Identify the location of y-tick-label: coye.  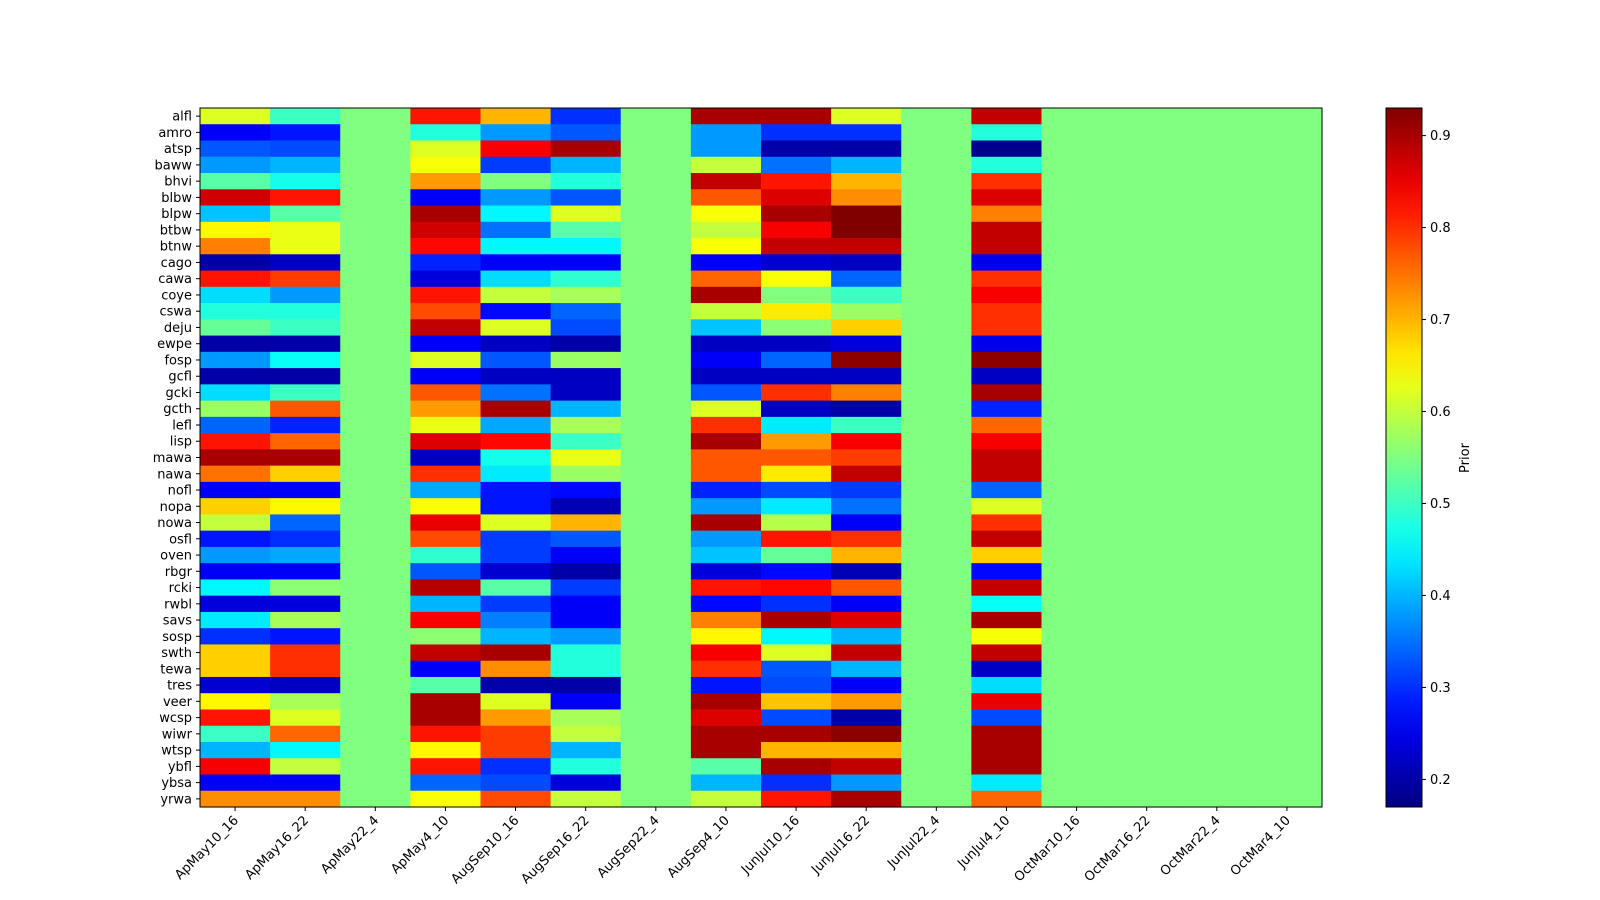
(176, 295).